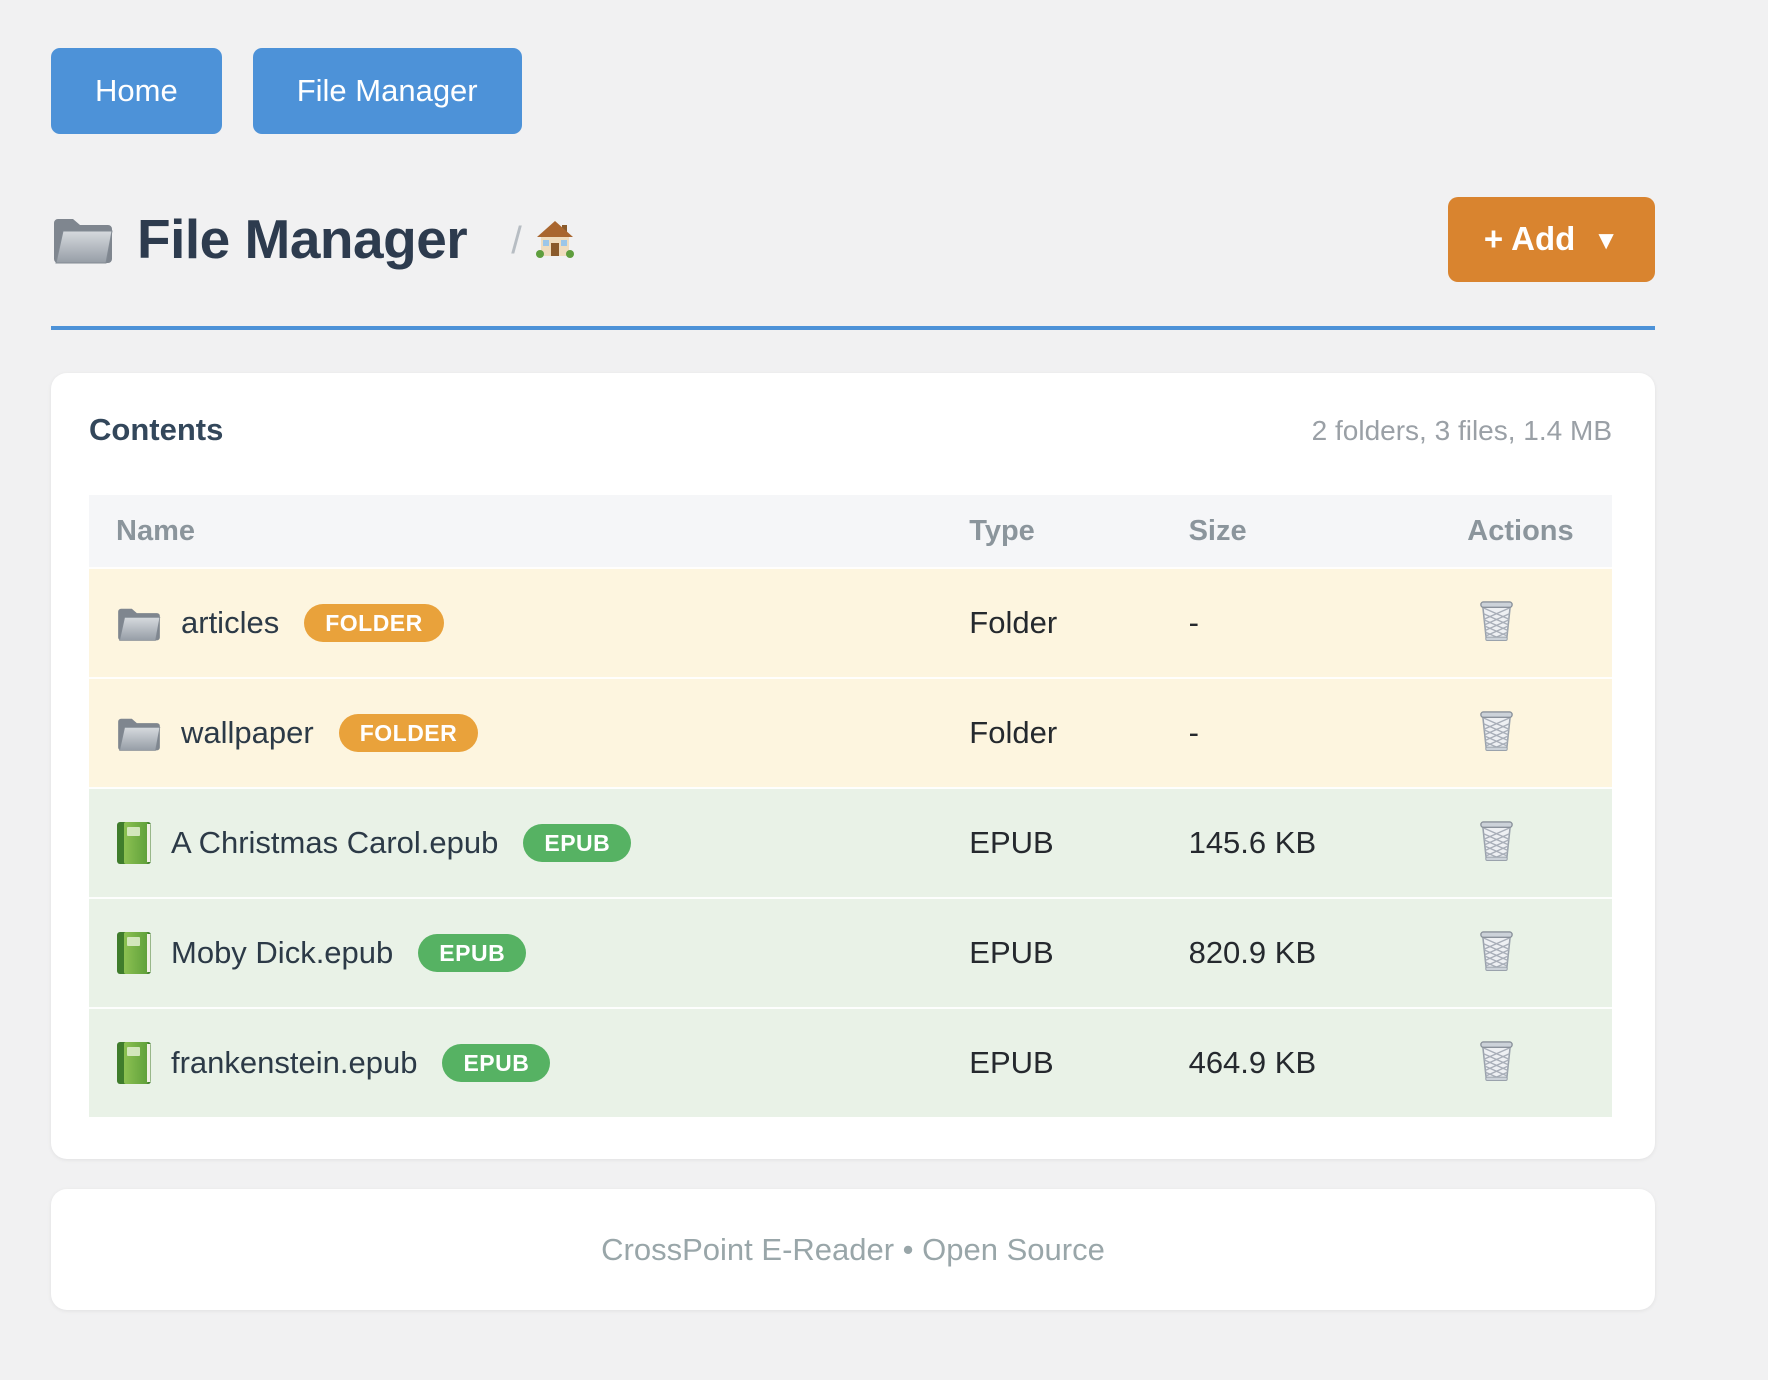 This screenshot has height=1380, width=1768. I want to click on contents-card-header: Contents 2 folders, 3 files, 1.4 MB, so click(850, 430).